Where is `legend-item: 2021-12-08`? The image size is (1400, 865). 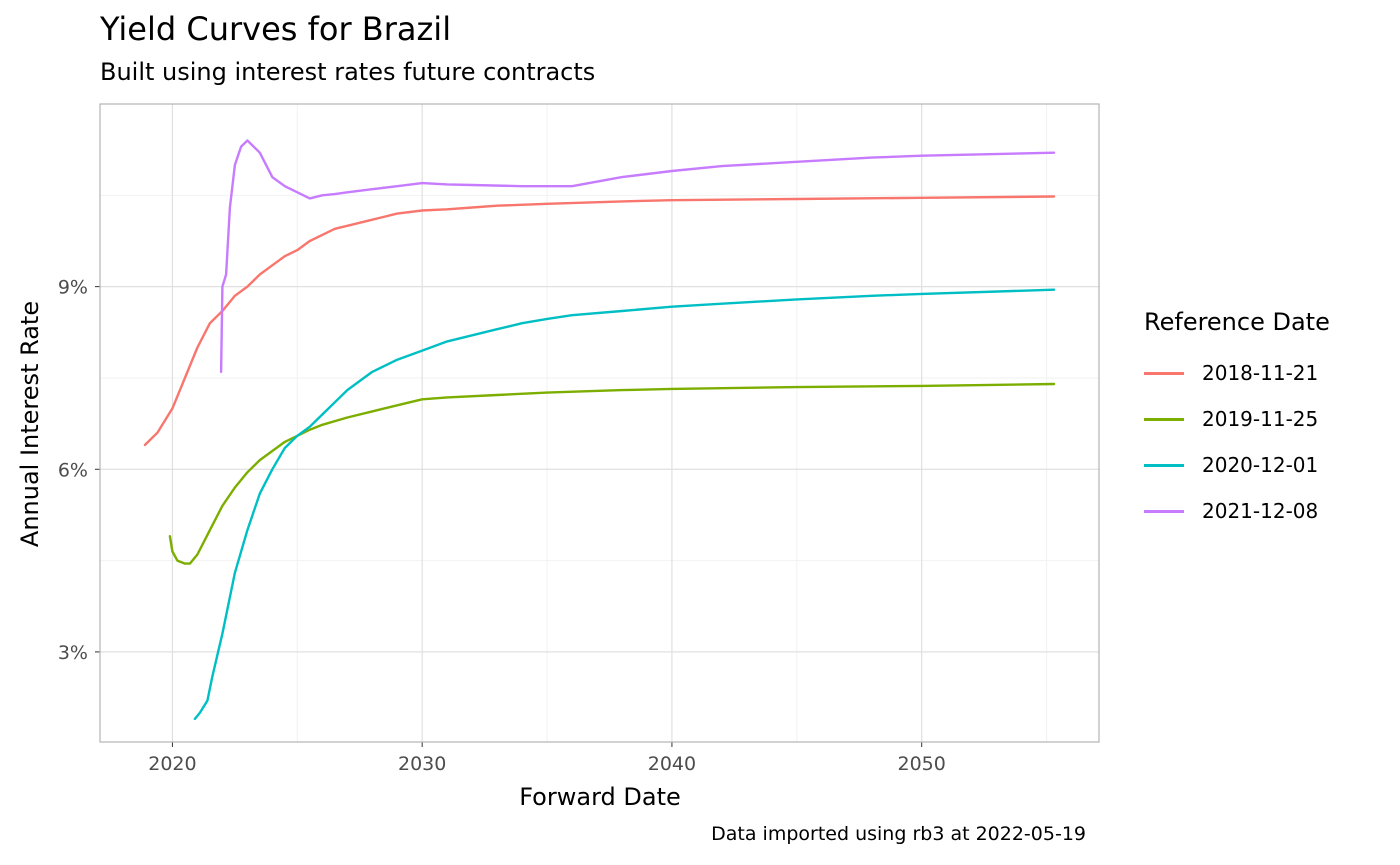
legend-item: 2021-12-08 is located at coordinates (1237, 511).